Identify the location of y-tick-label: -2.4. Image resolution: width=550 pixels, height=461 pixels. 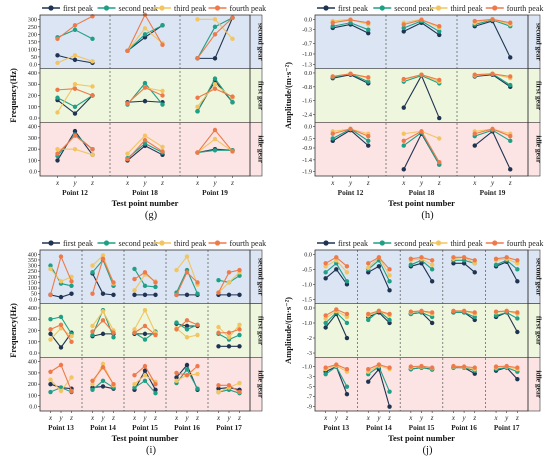
(307, 115).